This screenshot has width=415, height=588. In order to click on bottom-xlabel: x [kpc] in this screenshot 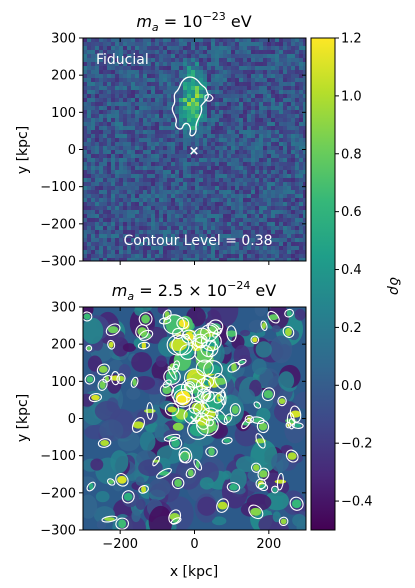, I will do `click(194, 572)`.